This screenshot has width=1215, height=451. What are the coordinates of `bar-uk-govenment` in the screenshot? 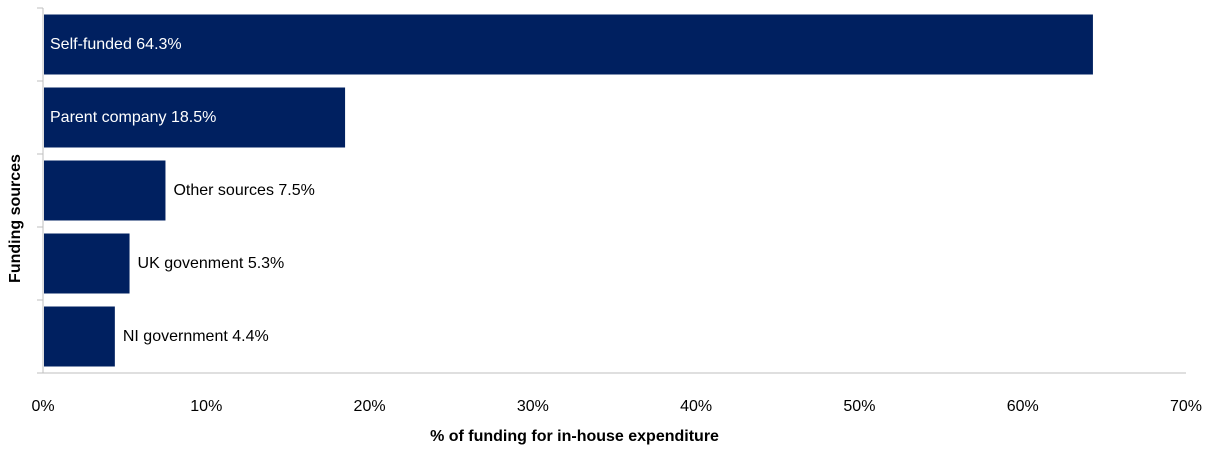 It's located at (87, 263).